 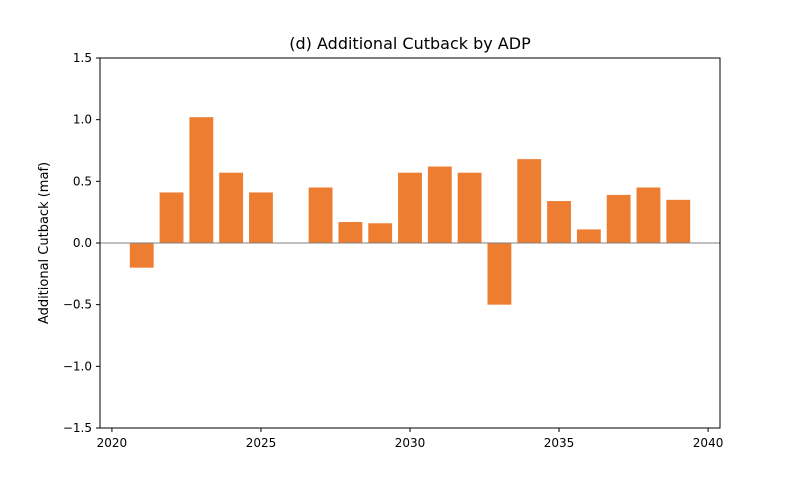 What do you see at coordinates (410, 443) in the screenshot?
I see `x-tick-label: 2030` at bounding box center [410, 443].